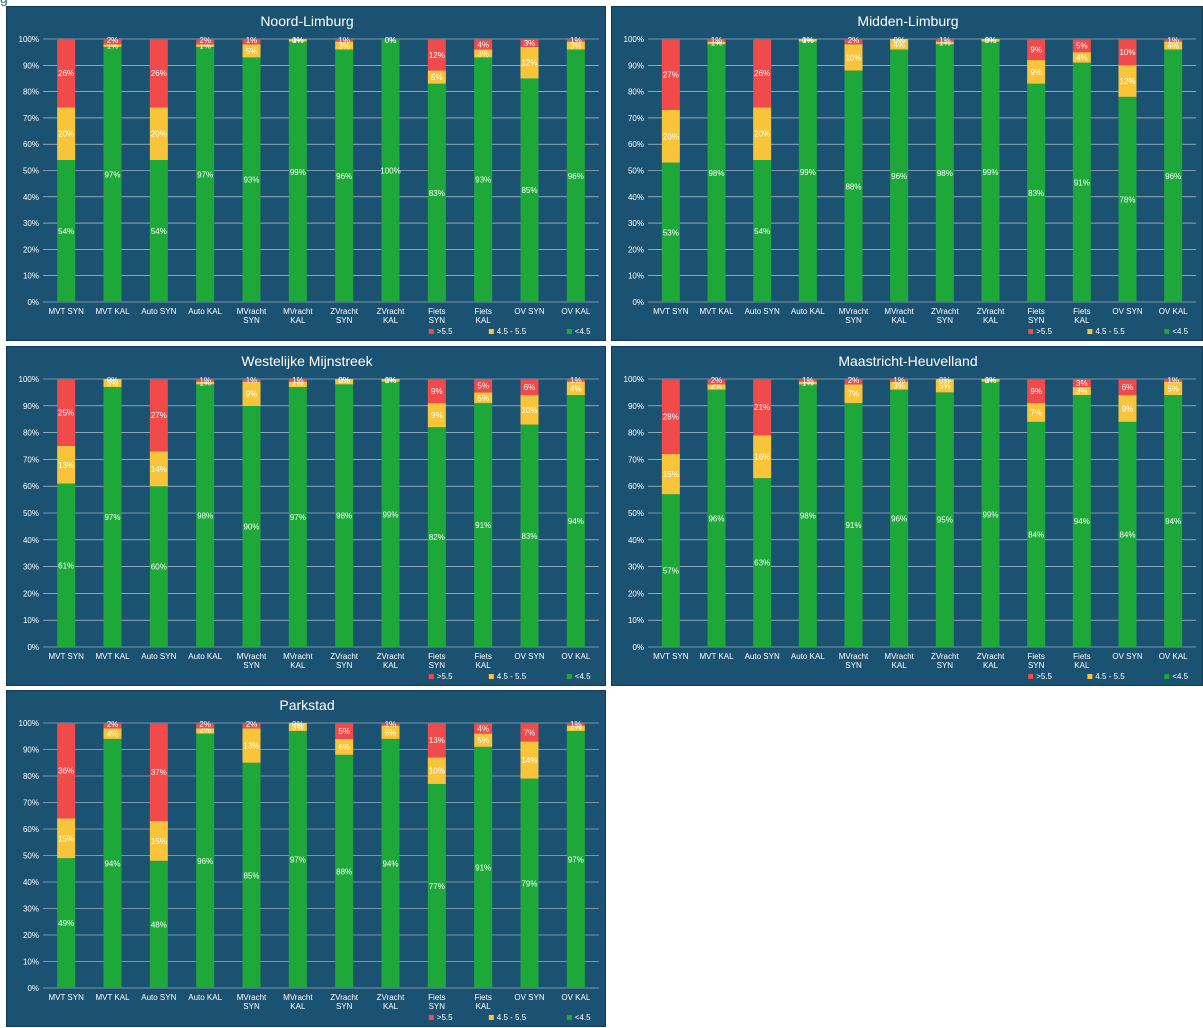  I want to click on data-label: 6%, so click(1128, 387).